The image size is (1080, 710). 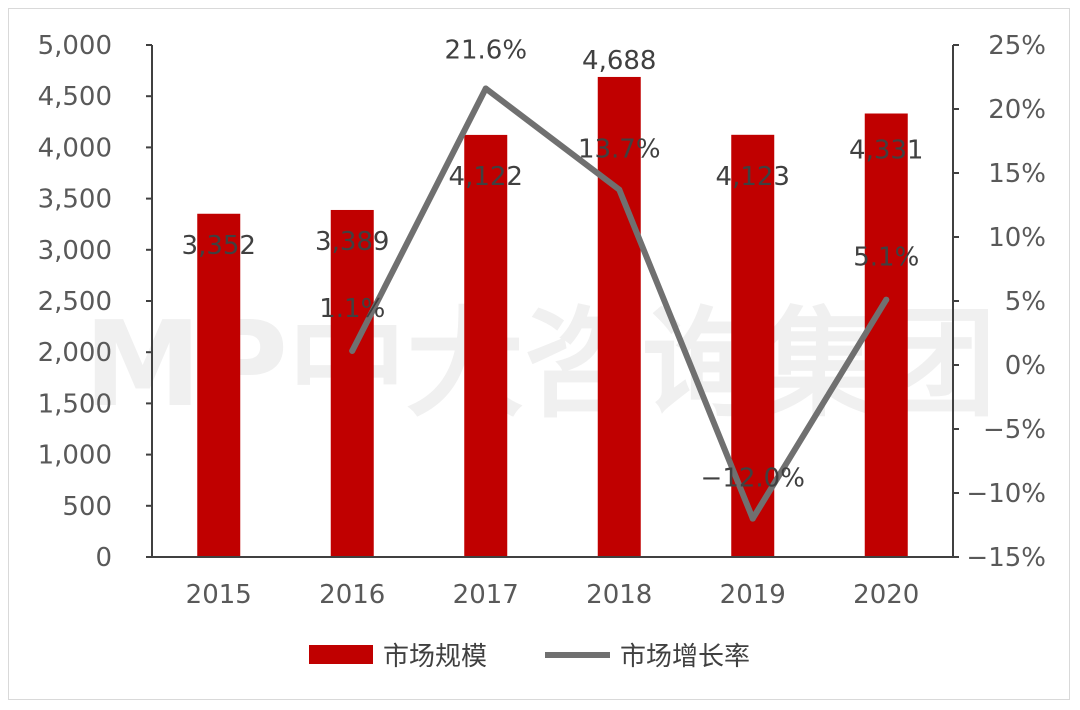 I want to click on growth-value-label: 5.1%, so click(x=886, y=258).